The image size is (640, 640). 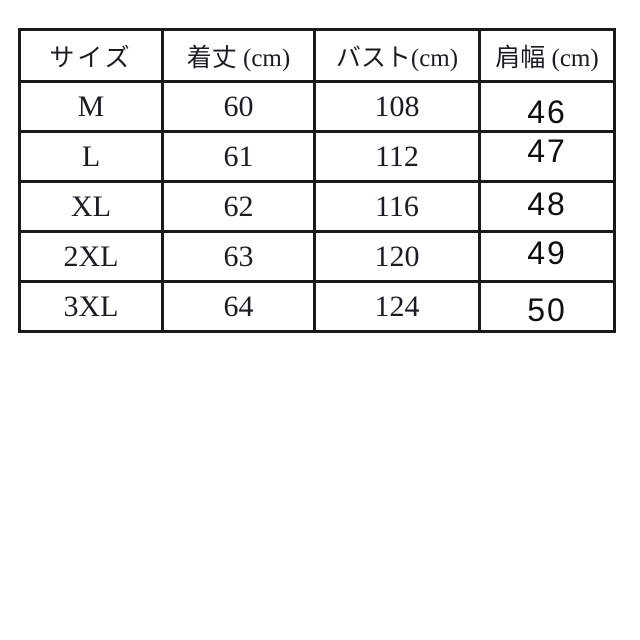 What do you see at coordinates (547, 310) in the screenshot?
I see `cell-shoulder-value: 50` at bounding box center [547, 310].